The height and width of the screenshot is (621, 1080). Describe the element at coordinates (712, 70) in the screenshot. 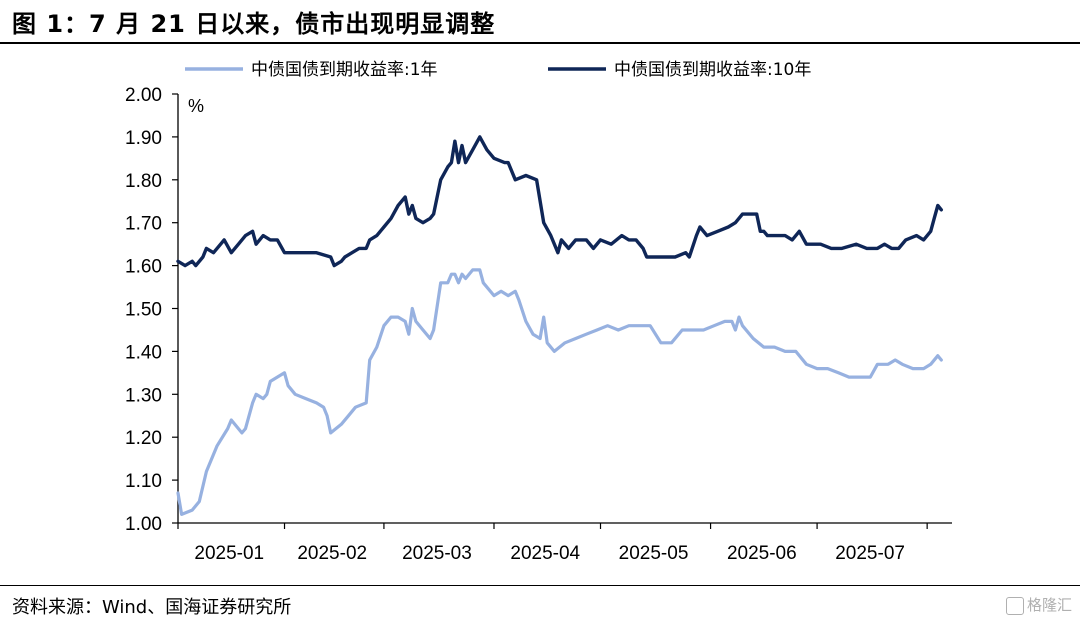

I see `legend-label-10y: 中债国债到期收益率:10年` at that location.